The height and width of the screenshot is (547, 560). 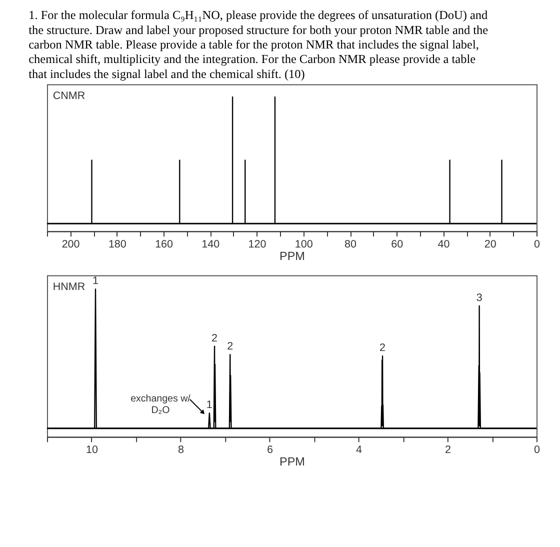 What do you see at coordinates (258, 44) in the screenshot?
I see `chart-title: 1. For the molecular formula C₉H₁₁NO, please provide the degrees of unsaturation (DoU) and the structure. Draw and label your proposed structure for both your proton NMR table and the carbon NMR table. Please provide a table for the proton NMR that includes the signal label, chemical shift, multiplicity and the integration. For the Carbon NMR please provide a table that includes the signal label and the chemical shift. (10)` at bounding box center [258, 44].